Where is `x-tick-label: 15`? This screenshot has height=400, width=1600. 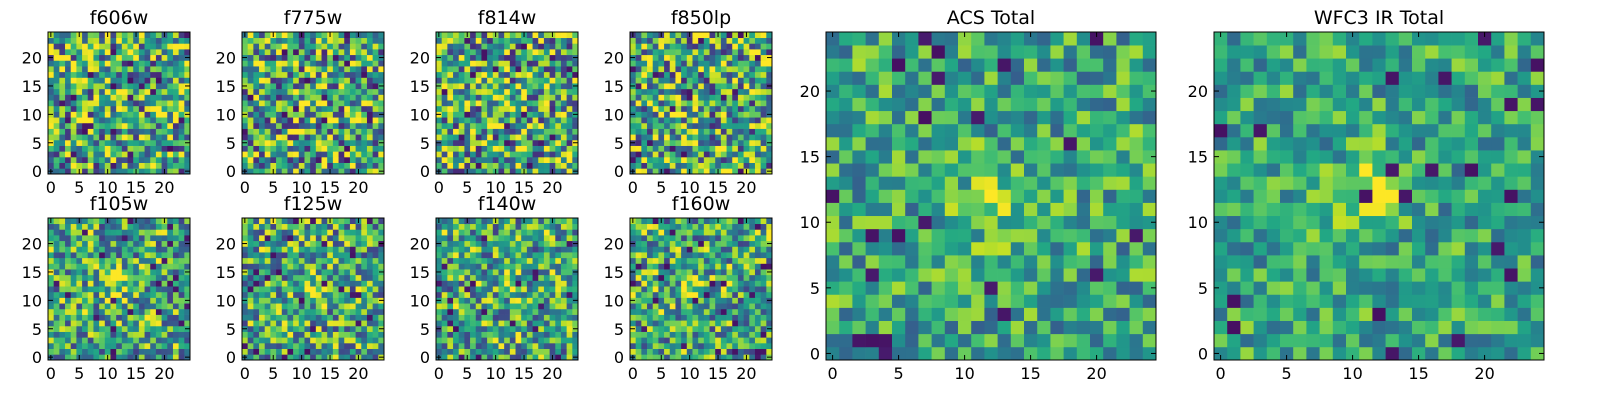 x-tick-label: 15 is located at coordinates (718, 187).